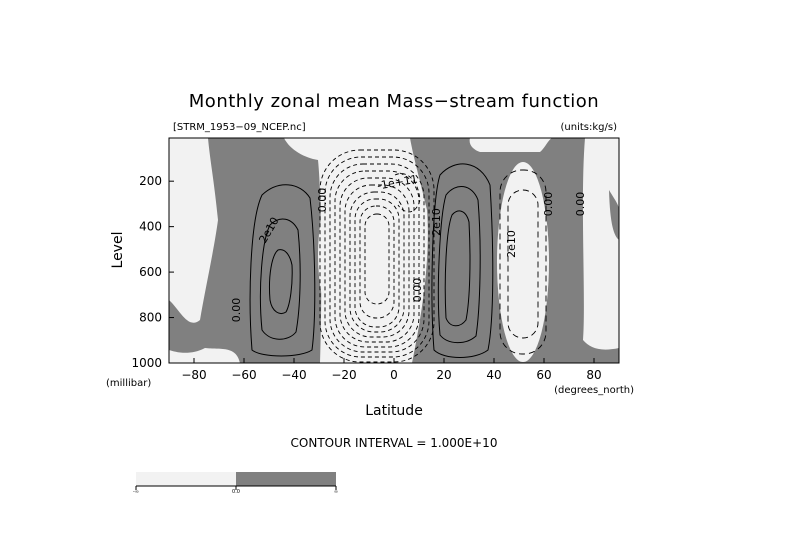 This screenshot has height=558, width=789. I want to click on colorbar-negative-swatch, so click(186, 479).